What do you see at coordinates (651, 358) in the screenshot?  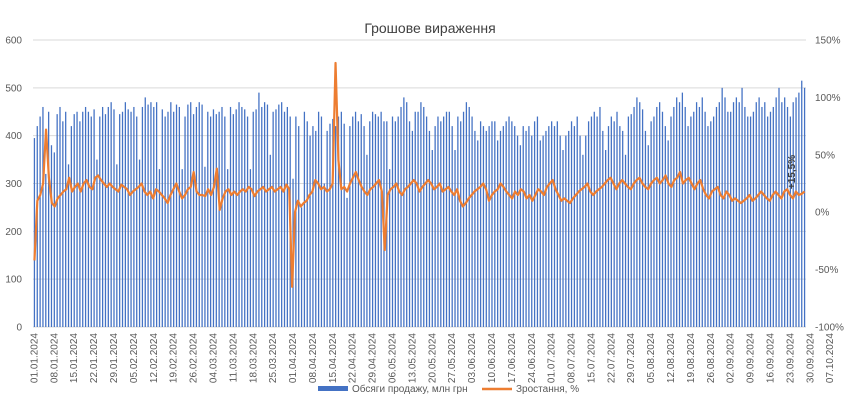 I see `x-tick-label: 05.08.2024` at bounding box center [651, 358].